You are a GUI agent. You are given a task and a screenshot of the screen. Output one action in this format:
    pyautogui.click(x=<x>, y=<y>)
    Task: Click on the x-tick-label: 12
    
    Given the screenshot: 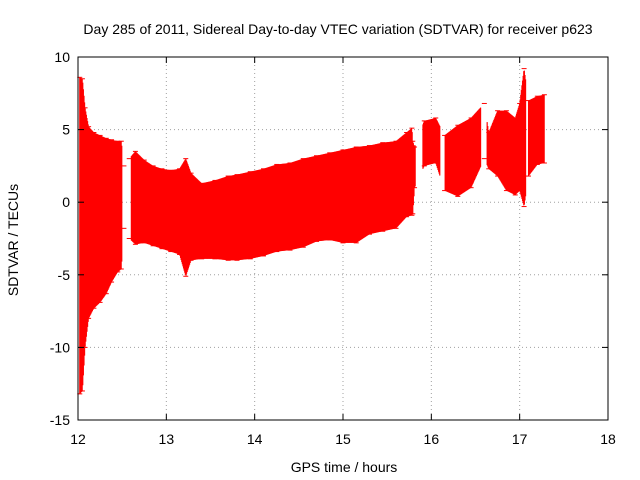 What is the action you would take?
    pyautogui.click(x=78, y=439)
    